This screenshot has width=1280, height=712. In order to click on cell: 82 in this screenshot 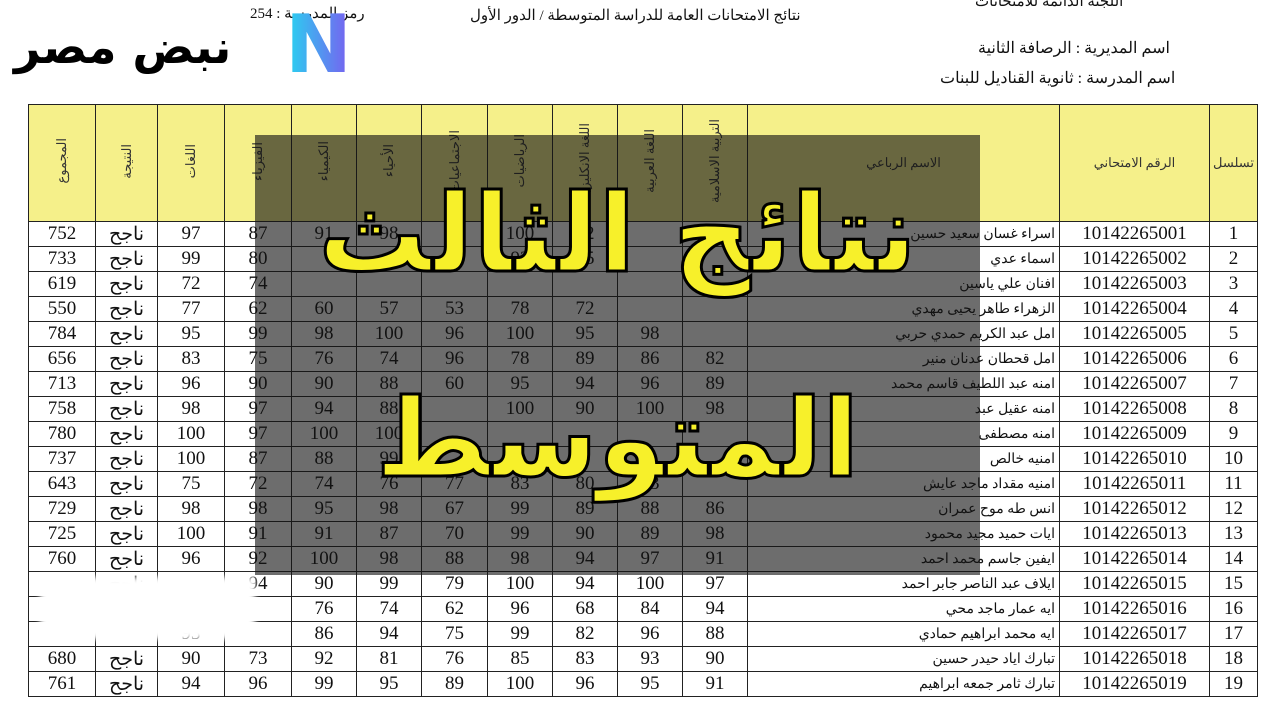, I will do `click(585, 634)`.